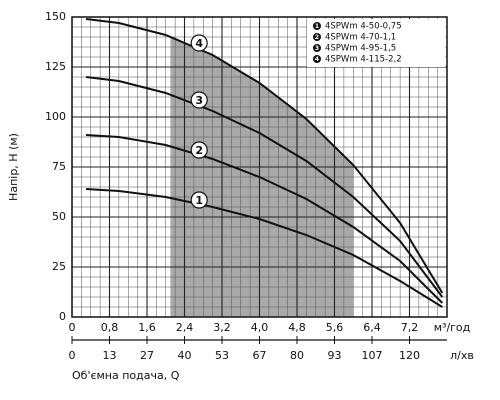 The height and width of the screenshot is (400, 500). I want to click on curve-marker-label: 1, so click(199, 200).